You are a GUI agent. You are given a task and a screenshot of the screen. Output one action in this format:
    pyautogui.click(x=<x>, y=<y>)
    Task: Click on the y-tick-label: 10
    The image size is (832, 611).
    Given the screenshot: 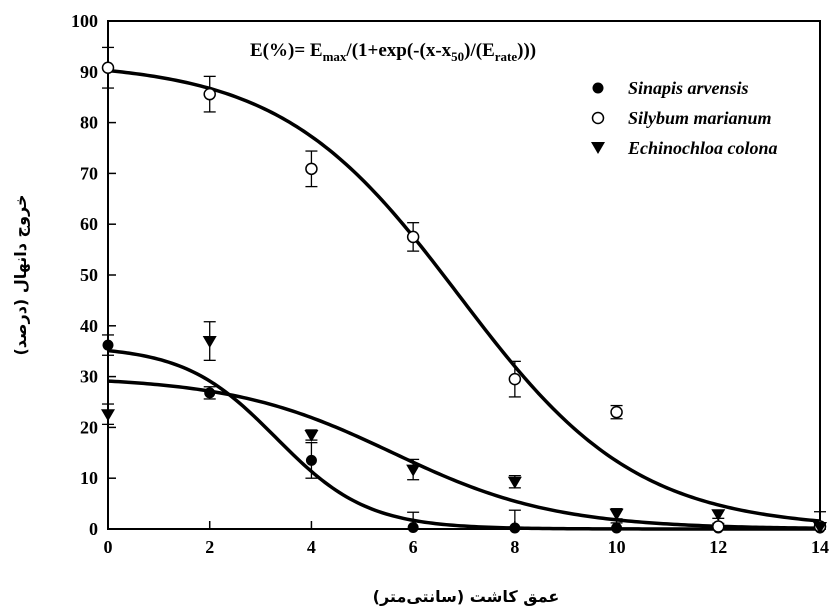 What is the action you would take?
    pyautogui.click(x=89, y=478)
    